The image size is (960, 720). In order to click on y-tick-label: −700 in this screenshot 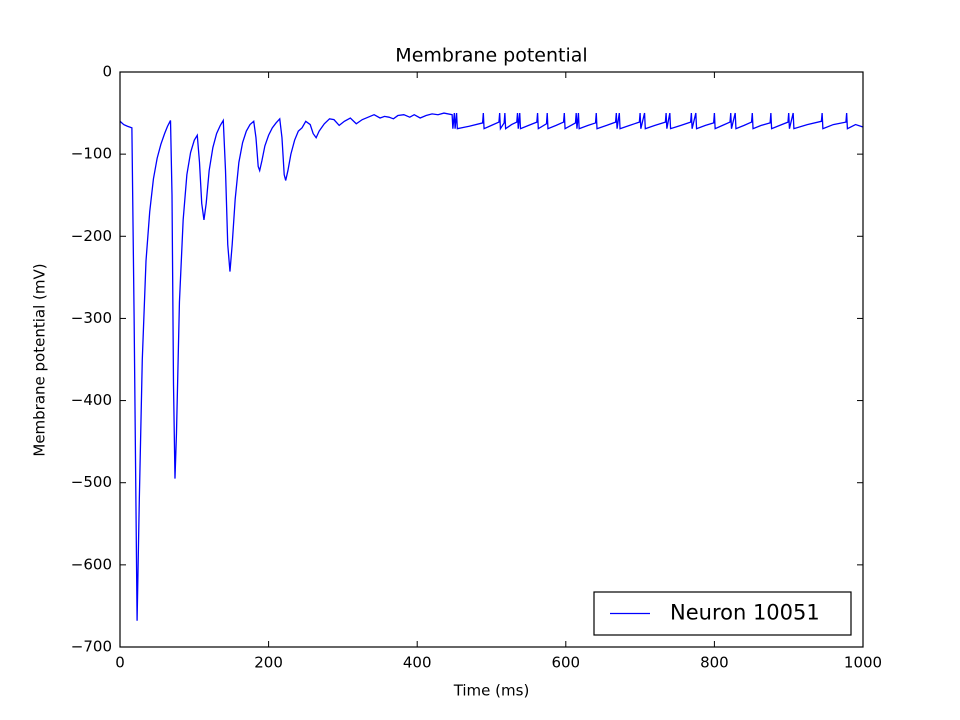, I will do `click(91, 647)`.